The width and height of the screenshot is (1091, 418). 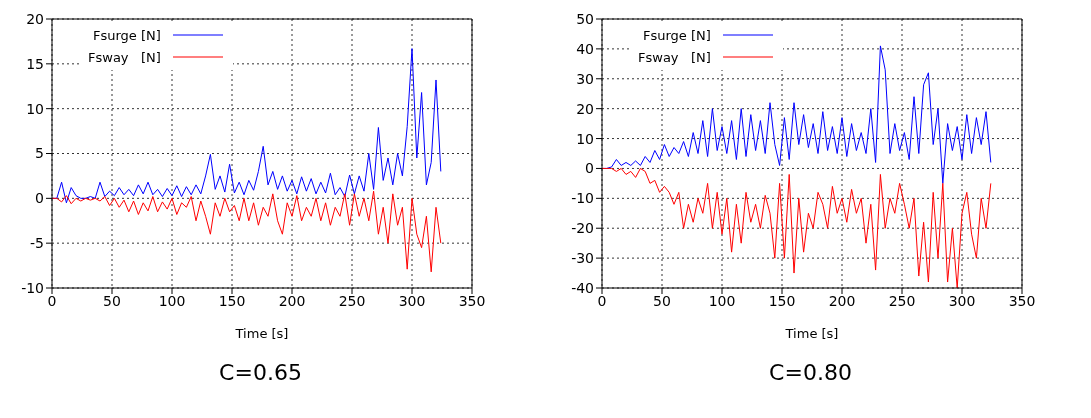 I want to click on y-tick-label: 5, so click(x=39, y=153).